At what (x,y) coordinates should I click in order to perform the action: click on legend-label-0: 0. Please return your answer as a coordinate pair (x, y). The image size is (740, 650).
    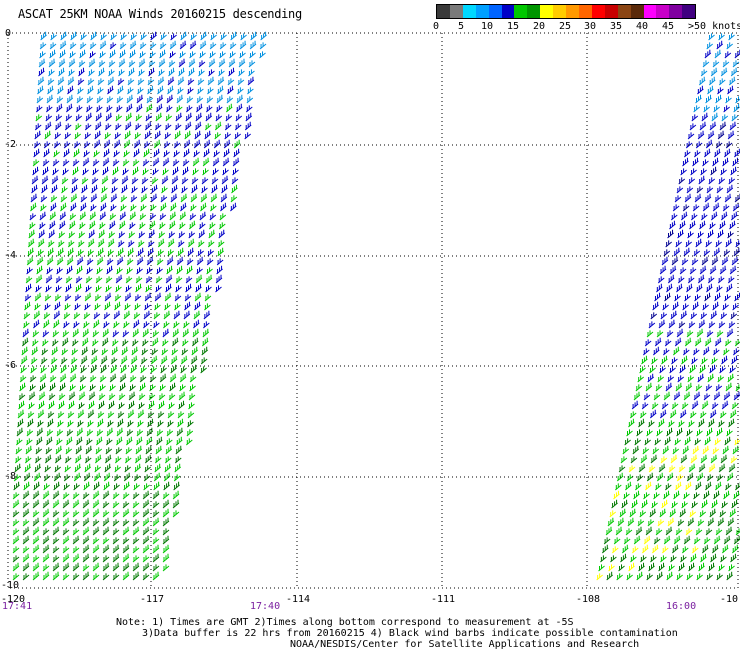
    Looking at the image, I should click on (436, 26).